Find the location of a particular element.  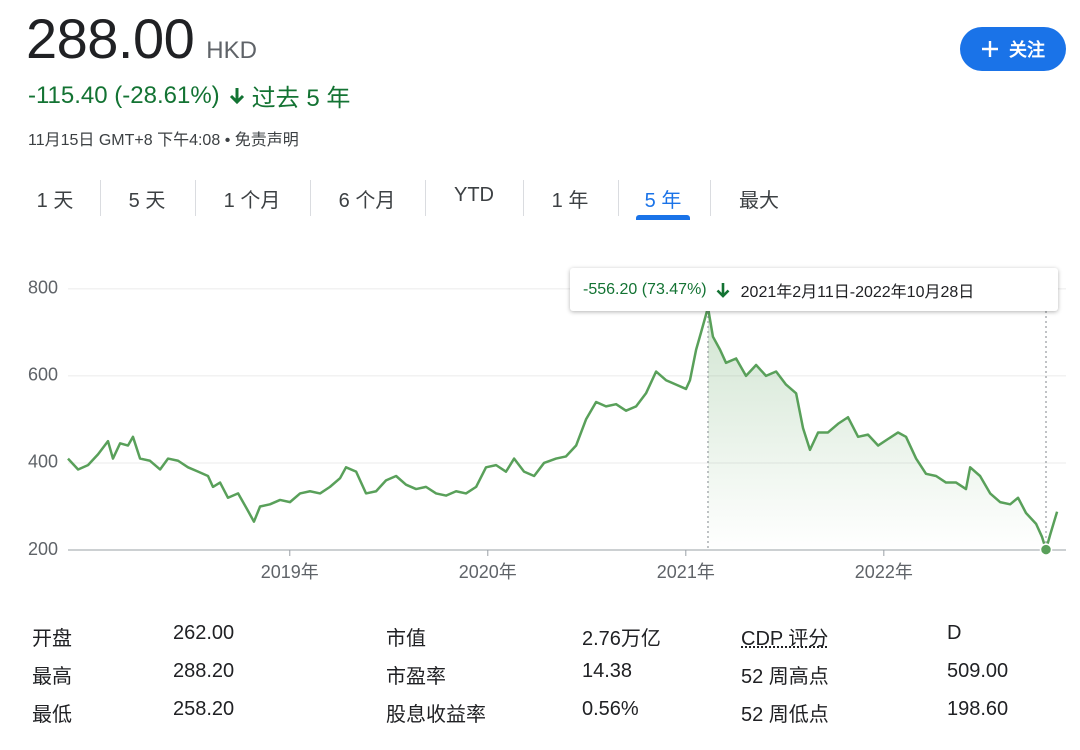

stat-label: 最高 is located at coordinates (52, 677).